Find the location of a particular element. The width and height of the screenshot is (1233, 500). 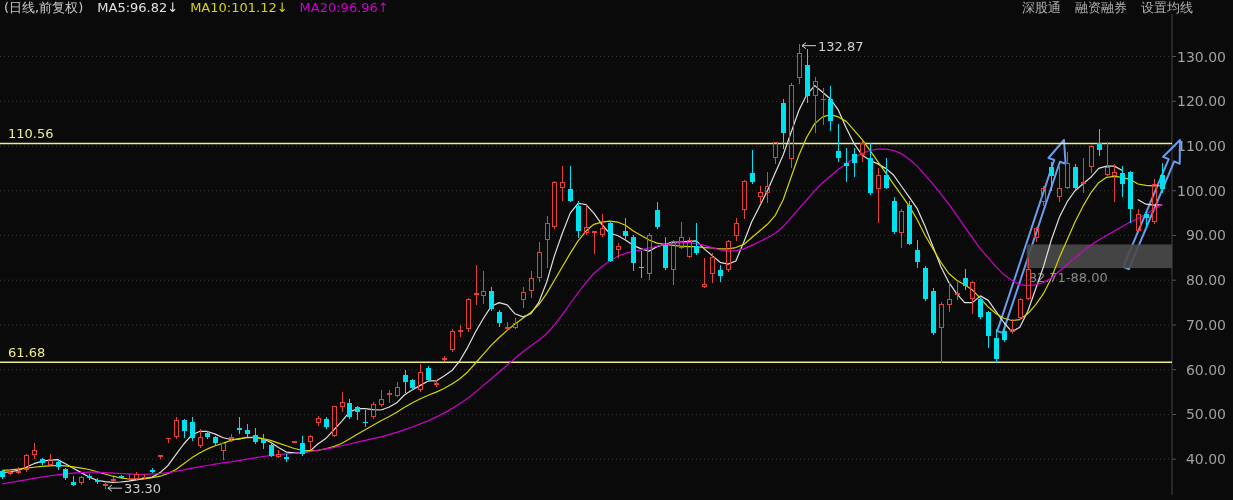

ref-line-label: 110.56 is located at coordinates (31, 134).